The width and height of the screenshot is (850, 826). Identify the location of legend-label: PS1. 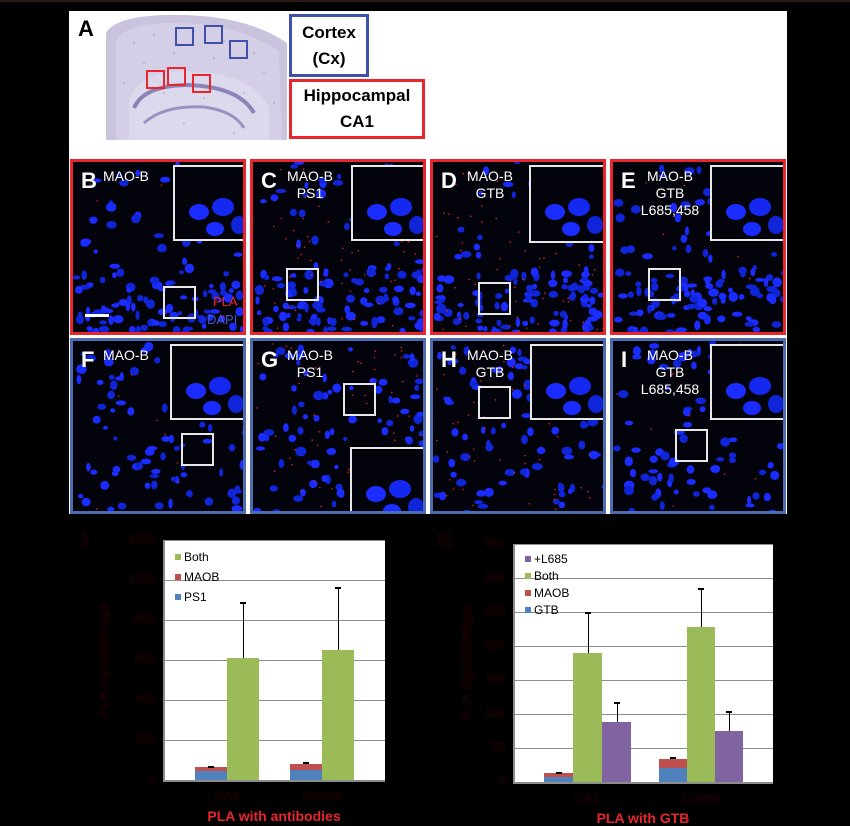
(195, 597).